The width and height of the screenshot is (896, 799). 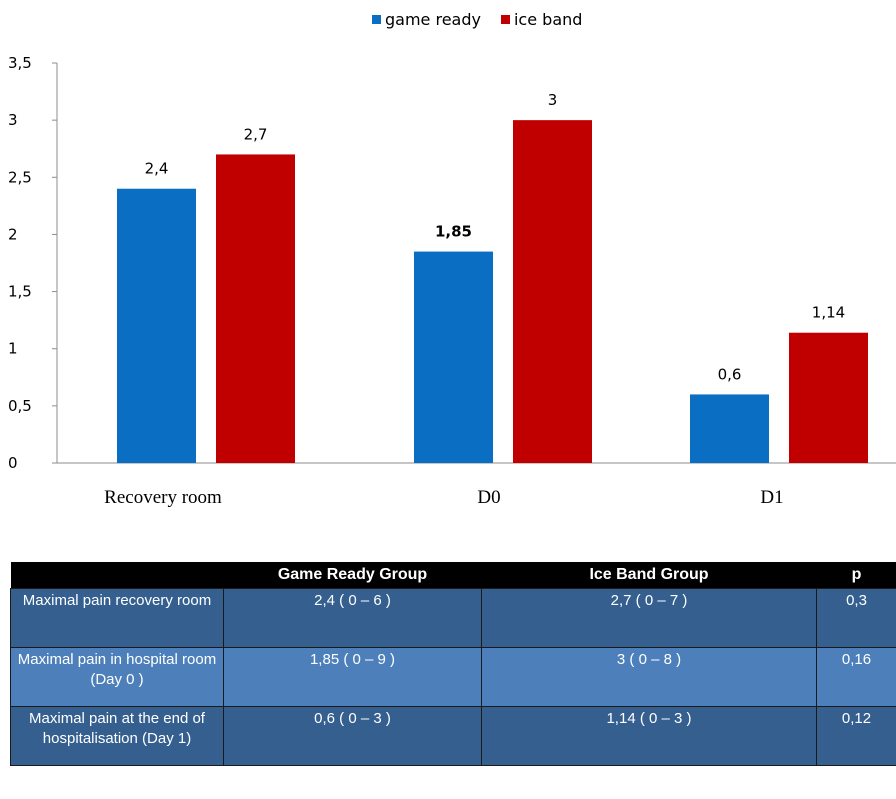 I want to click on y-tick-label: 0, so click(x=13, y=463).